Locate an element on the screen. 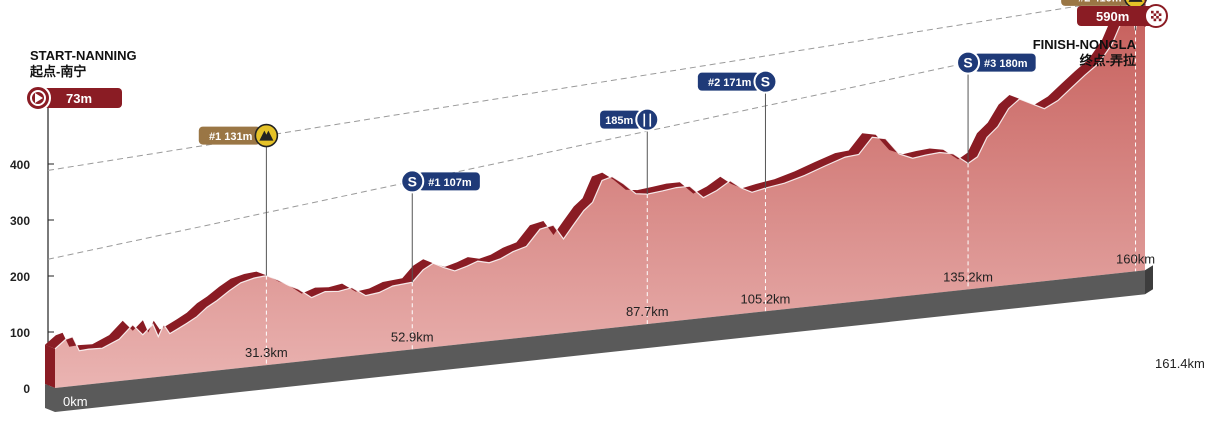  finish-elevation-badge is located at coordinates (1117, 16).